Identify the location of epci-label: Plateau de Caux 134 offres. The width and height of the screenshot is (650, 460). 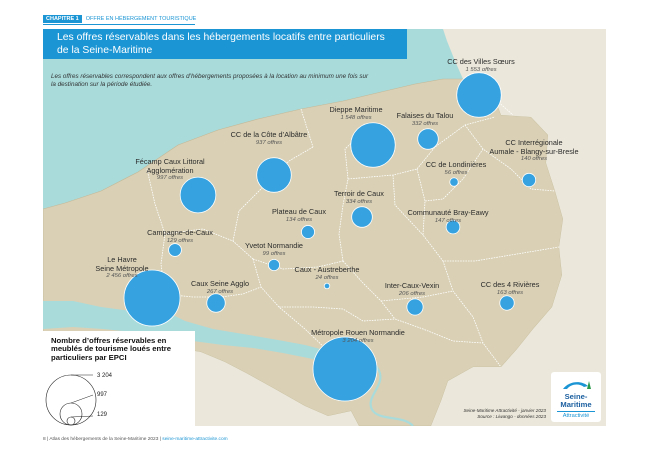
(299, 215).